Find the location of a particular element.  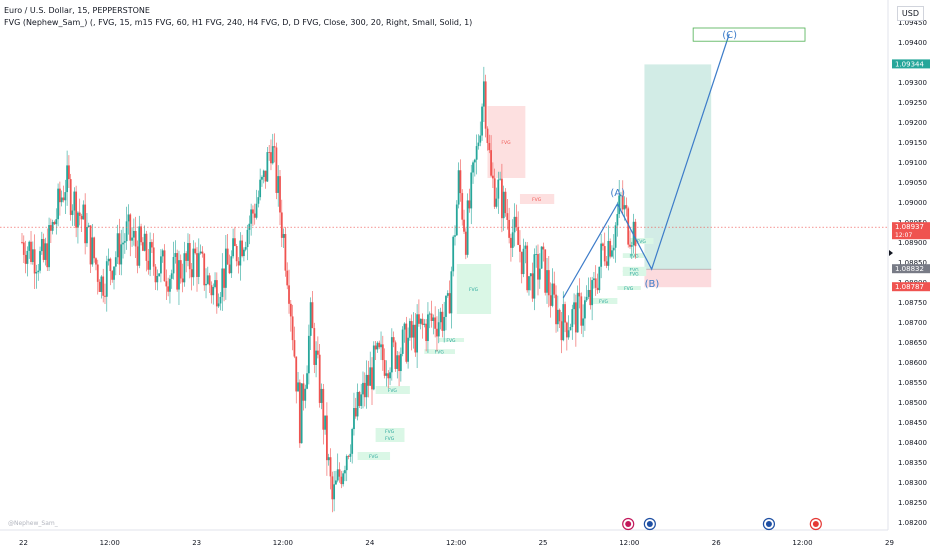

y-tick-label: 1.09200 is located at coordinates (912, 123).